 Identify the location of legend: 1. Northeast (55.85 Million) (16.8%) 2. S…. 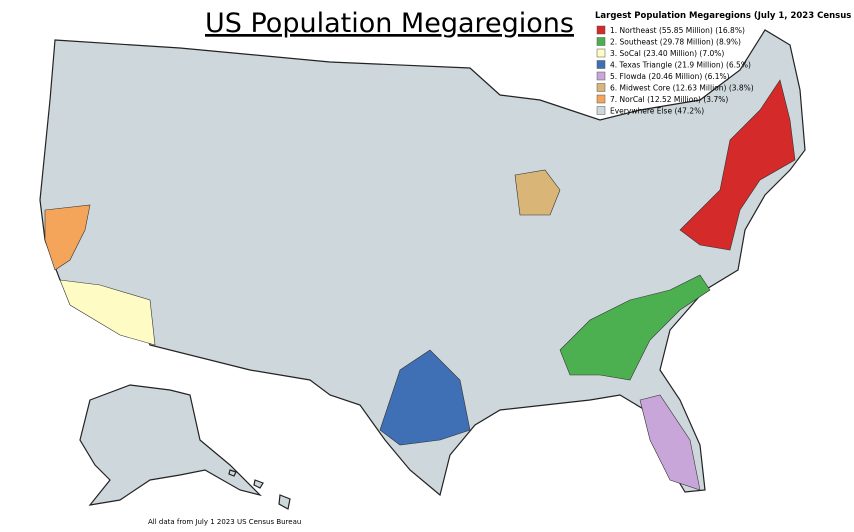
(675, 70).